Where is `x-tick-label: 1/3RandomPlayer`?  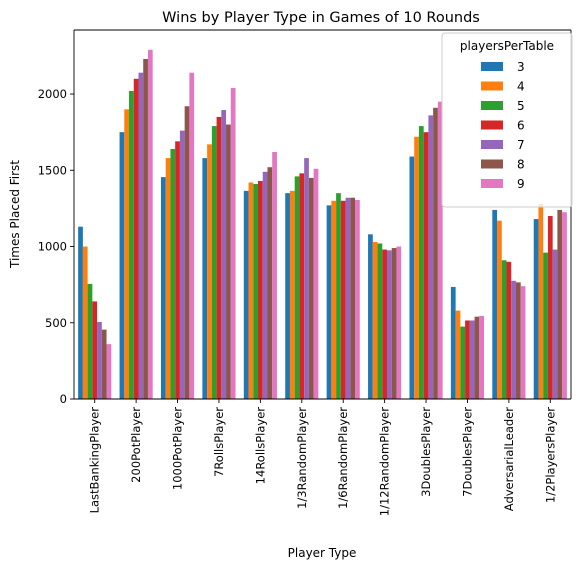
x-tick-label: 1/3RandomPlayer is located at coordinates (302, 458).